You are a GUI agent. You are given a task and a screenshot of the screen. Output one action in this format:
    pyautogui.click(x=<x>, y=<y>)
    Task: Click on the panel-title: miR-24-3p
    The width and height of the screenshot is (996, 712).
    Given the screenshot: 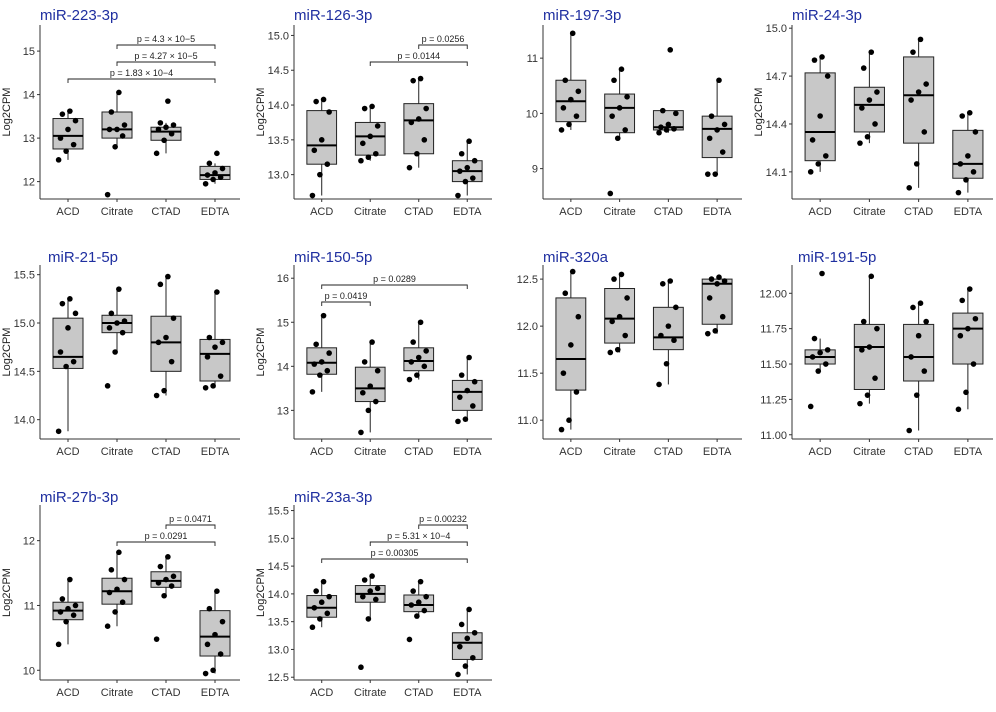 What is the action you would take?
    pyautogui.click(x=827, y=15)
    